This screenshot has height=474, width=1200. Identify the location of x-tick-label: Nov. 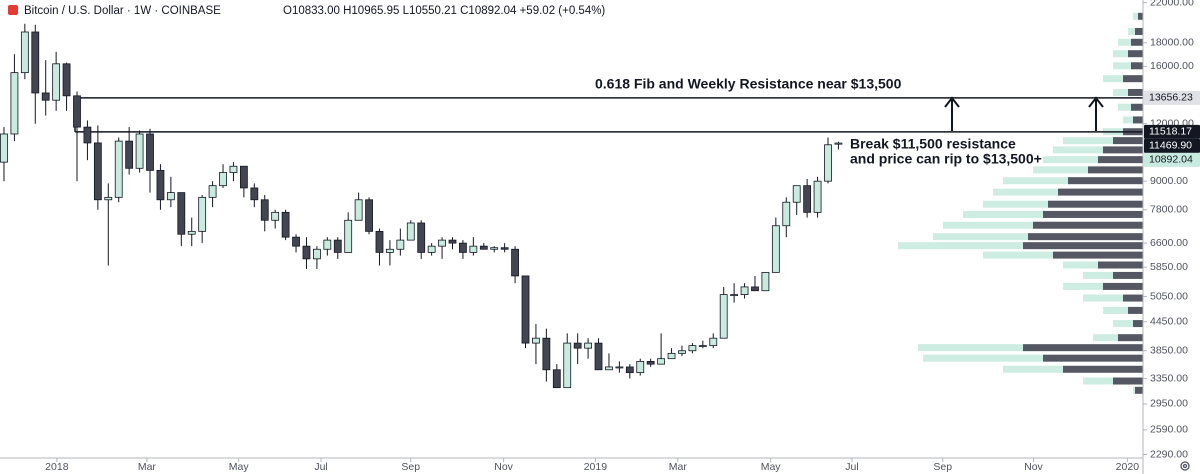
(503, 467).